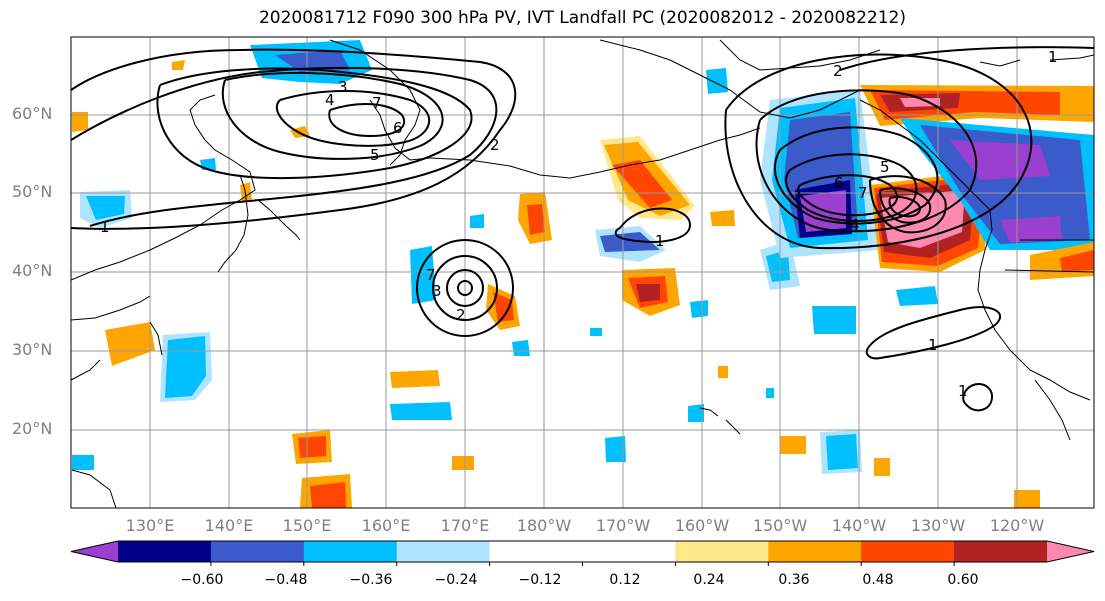  Describe the element at coordinates (544, 525) in the screenshot. I see `lon-label: 180°W` at that location.